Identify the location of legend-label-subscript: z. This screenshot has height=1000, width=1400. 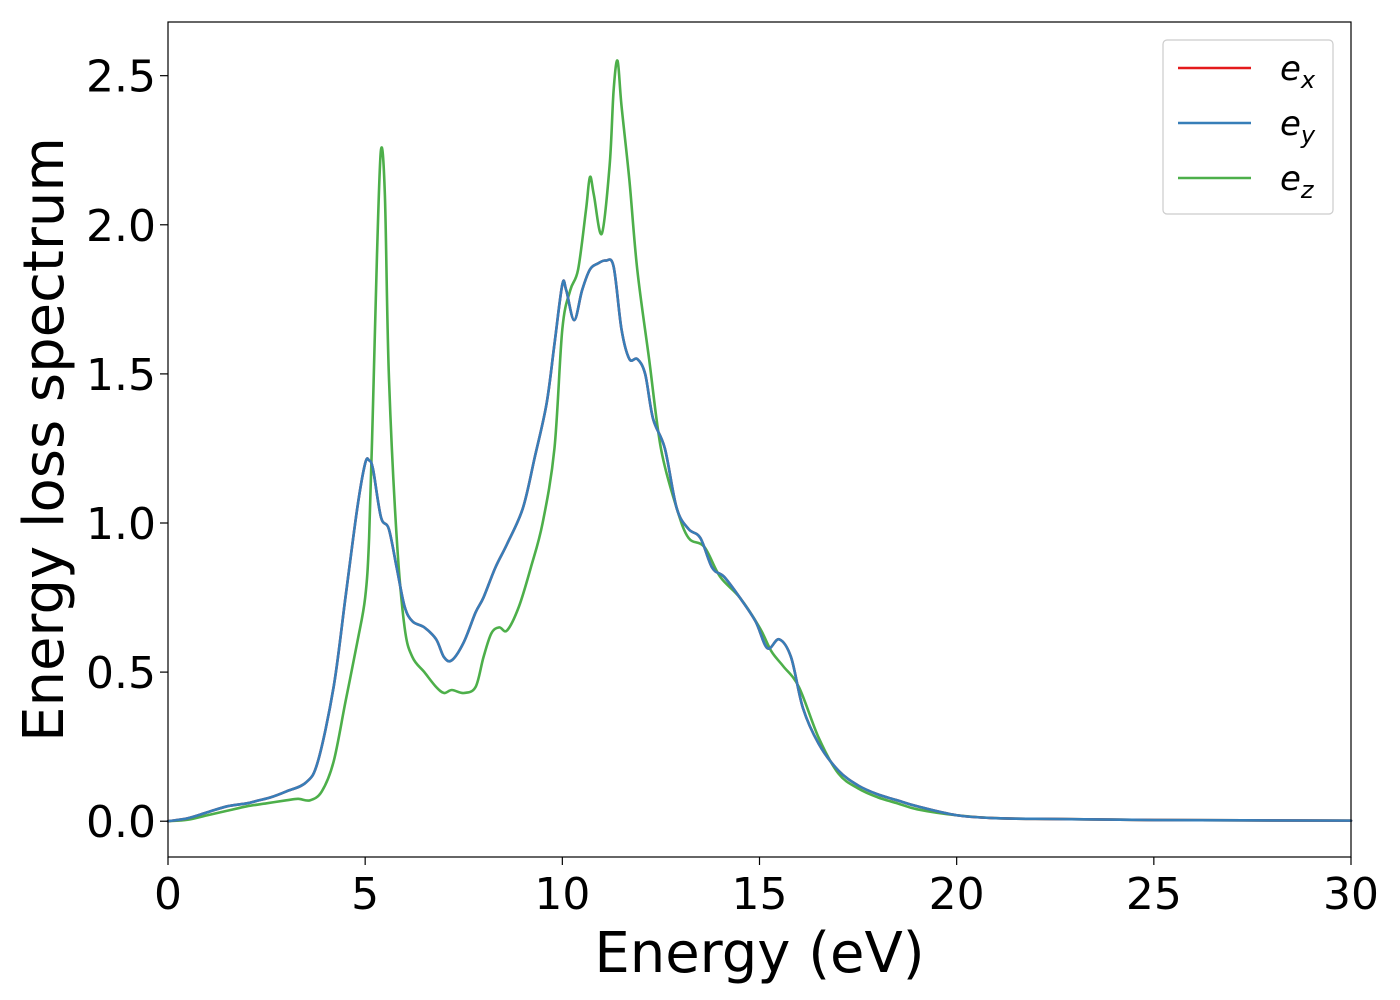
(1307, 190).